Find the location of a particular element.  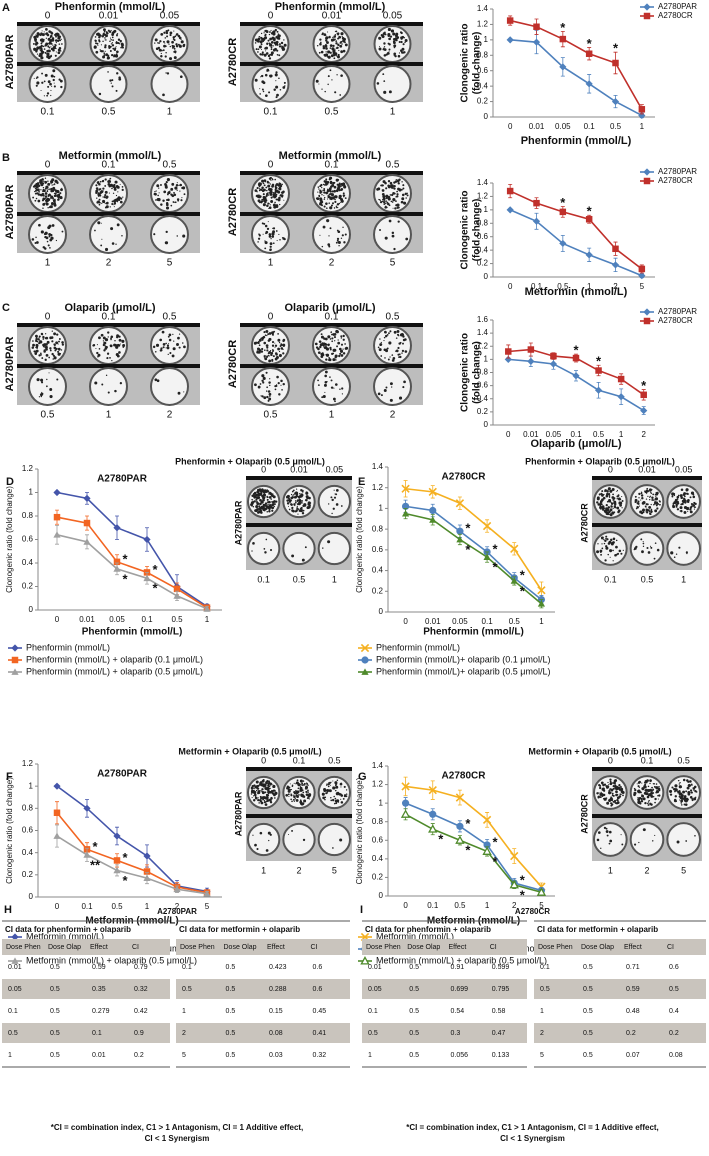

table-cell: 0.1 is located at coordinates (97, 1033).